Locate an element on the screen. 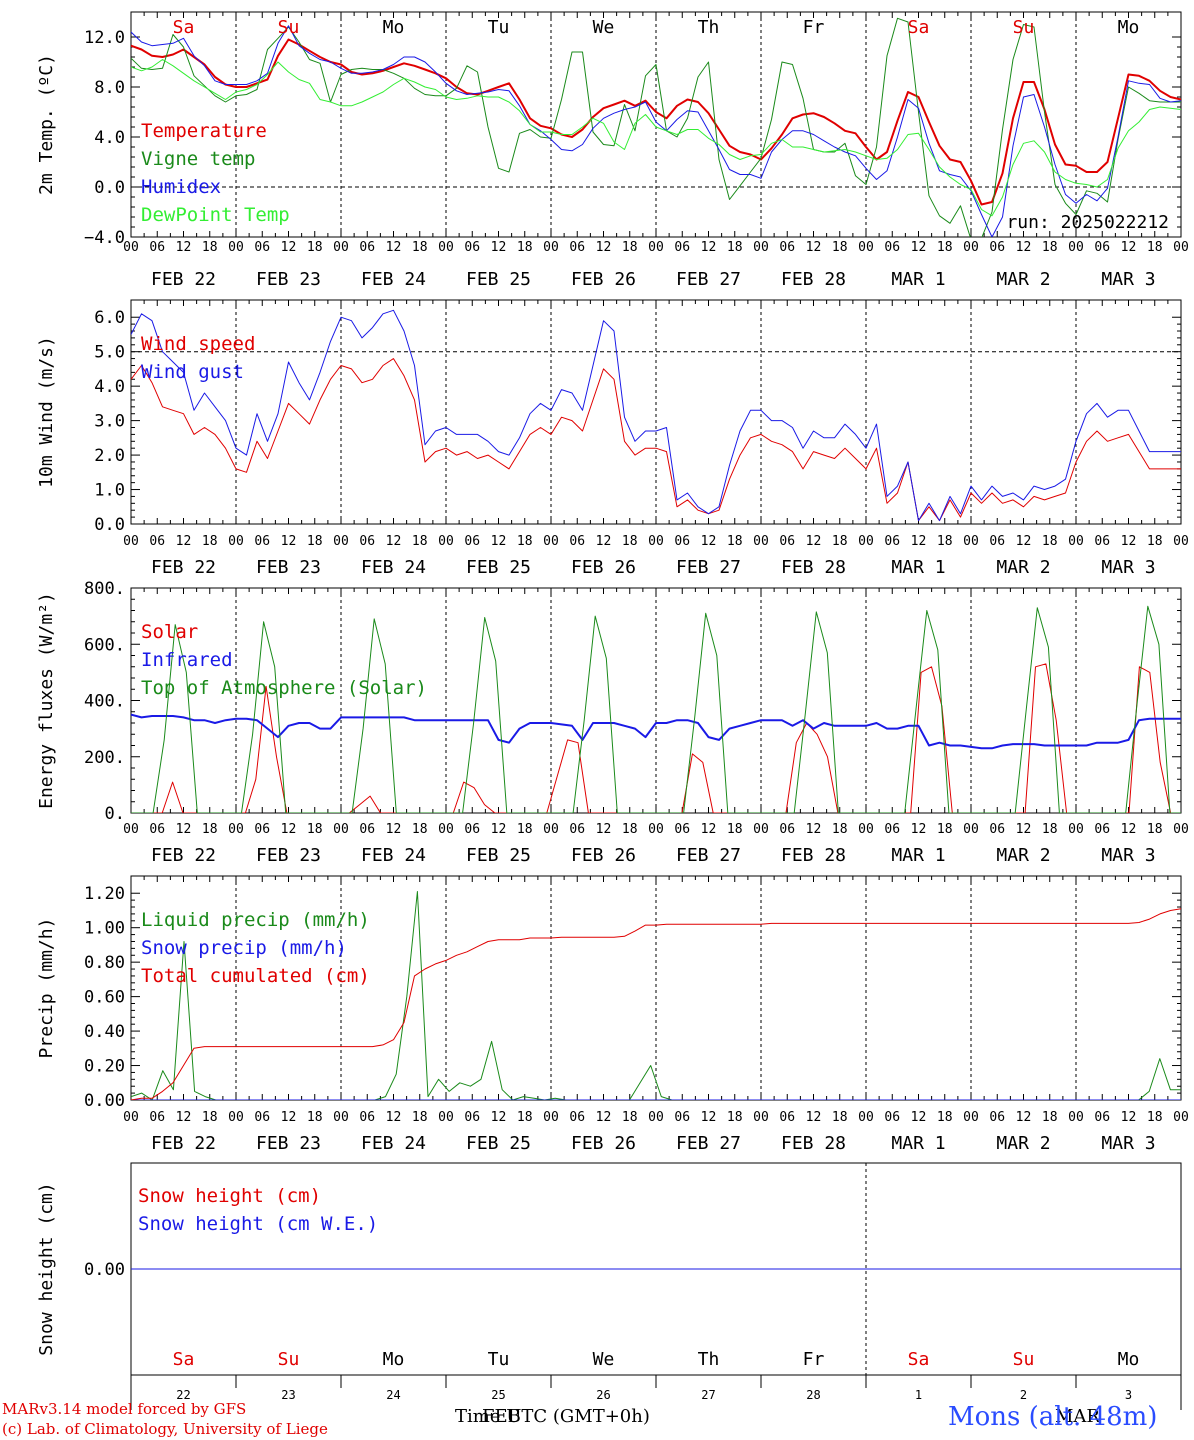 This screenshot has width=1194, height=1440. y-tick-label: 2.0 is located at coordinates (109, 456).